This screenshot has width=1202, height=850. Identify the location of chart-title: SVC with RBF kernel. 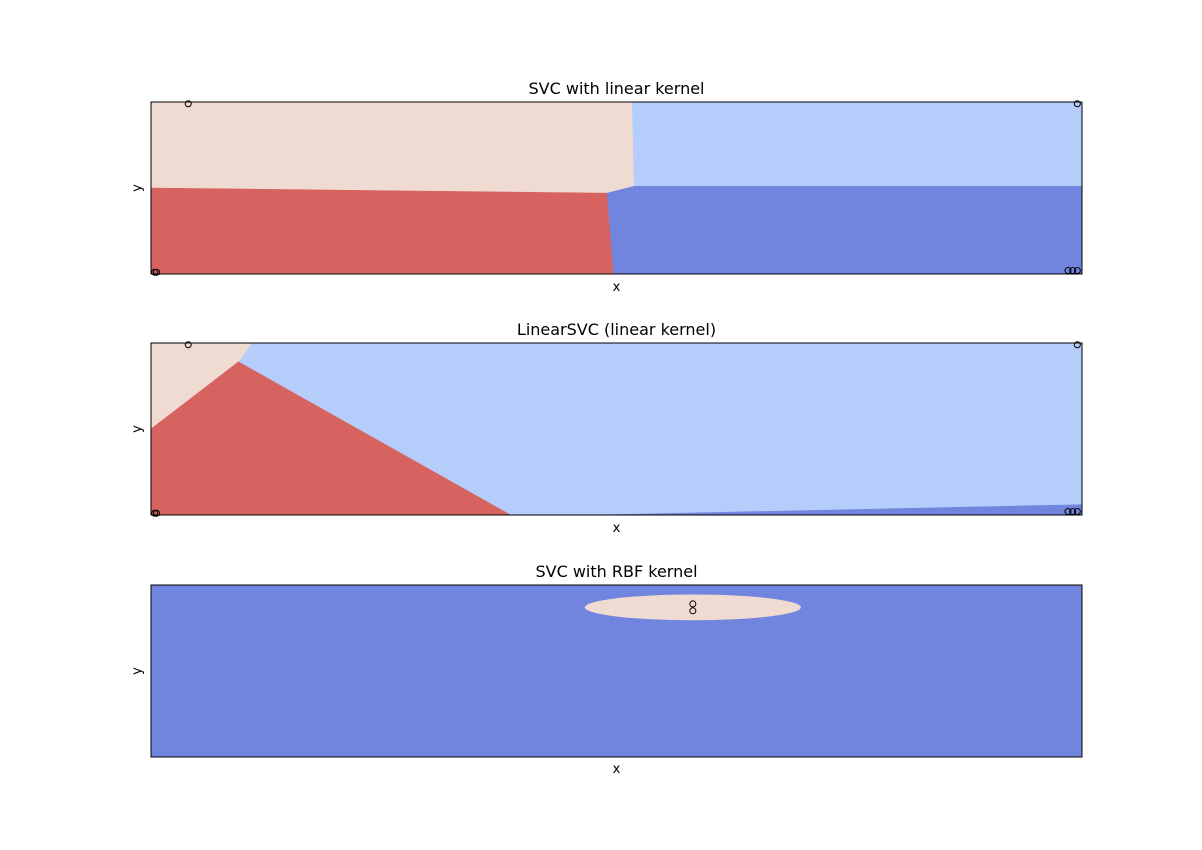
(616, 571).